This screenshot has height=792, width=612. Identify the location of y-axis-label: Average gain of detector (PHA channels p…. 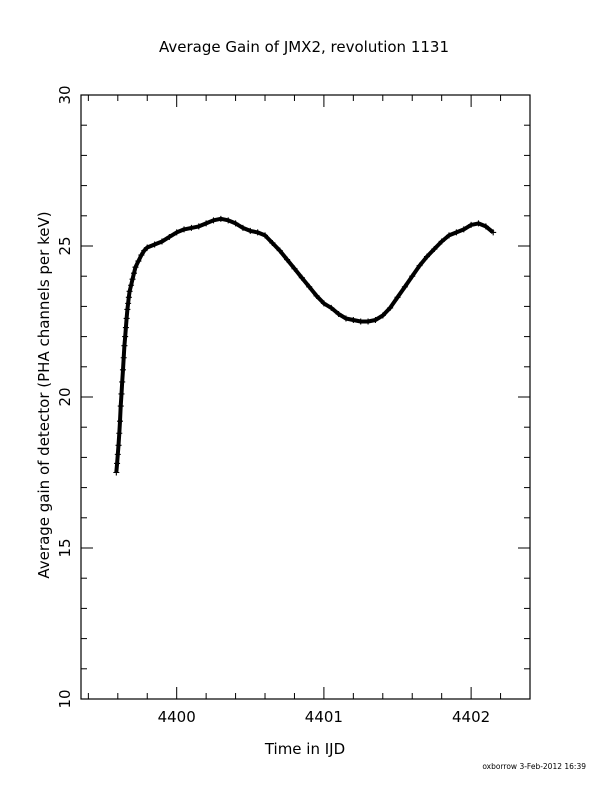
(44, 394).